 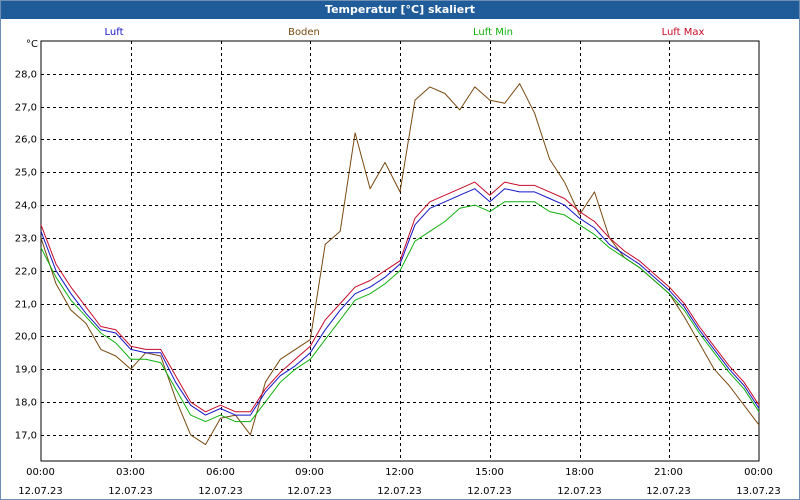 What do you see at coordinates (26, 206) in the screenshot?
I see `y-tick-label: 24,0` at bounding box center [26, 206].